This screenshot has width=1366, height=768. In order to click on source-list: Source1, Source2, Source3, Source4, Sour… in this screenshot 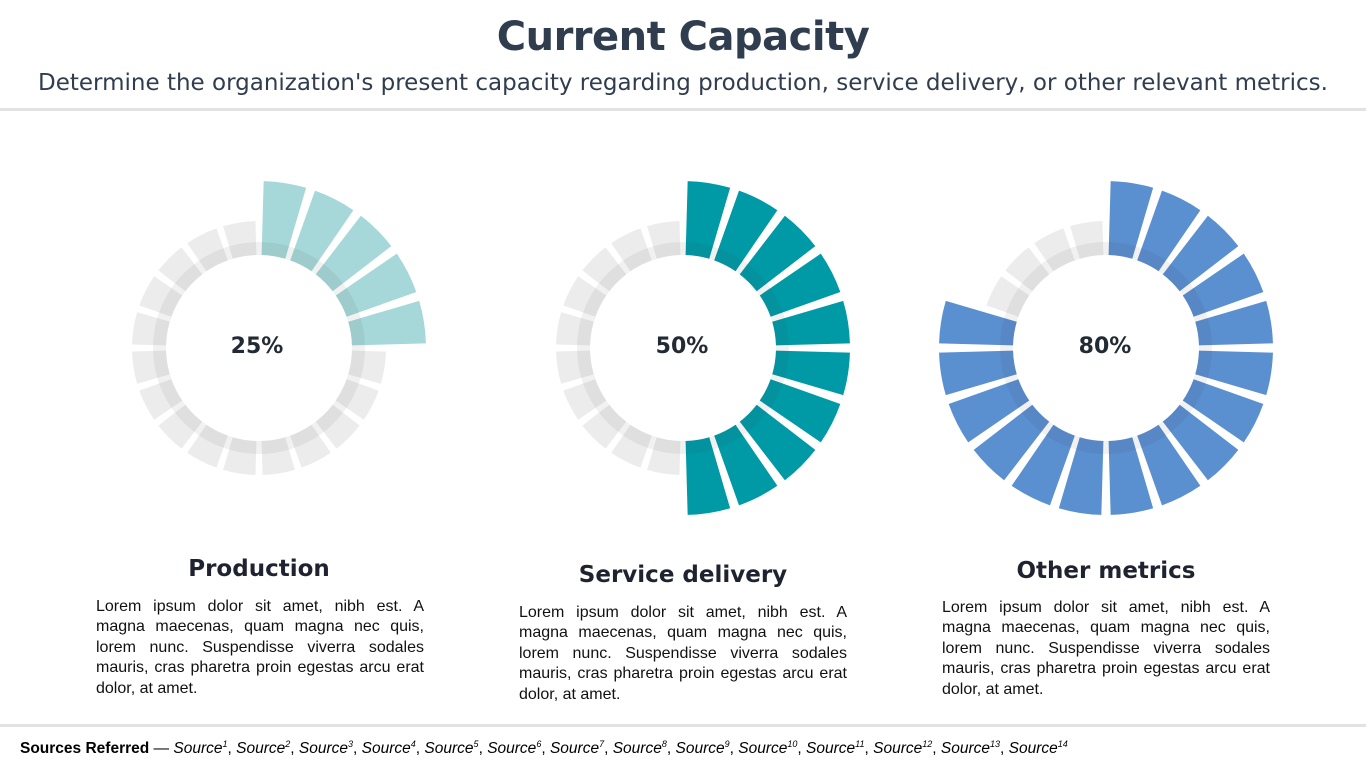, I will do `click(620, 748)`.